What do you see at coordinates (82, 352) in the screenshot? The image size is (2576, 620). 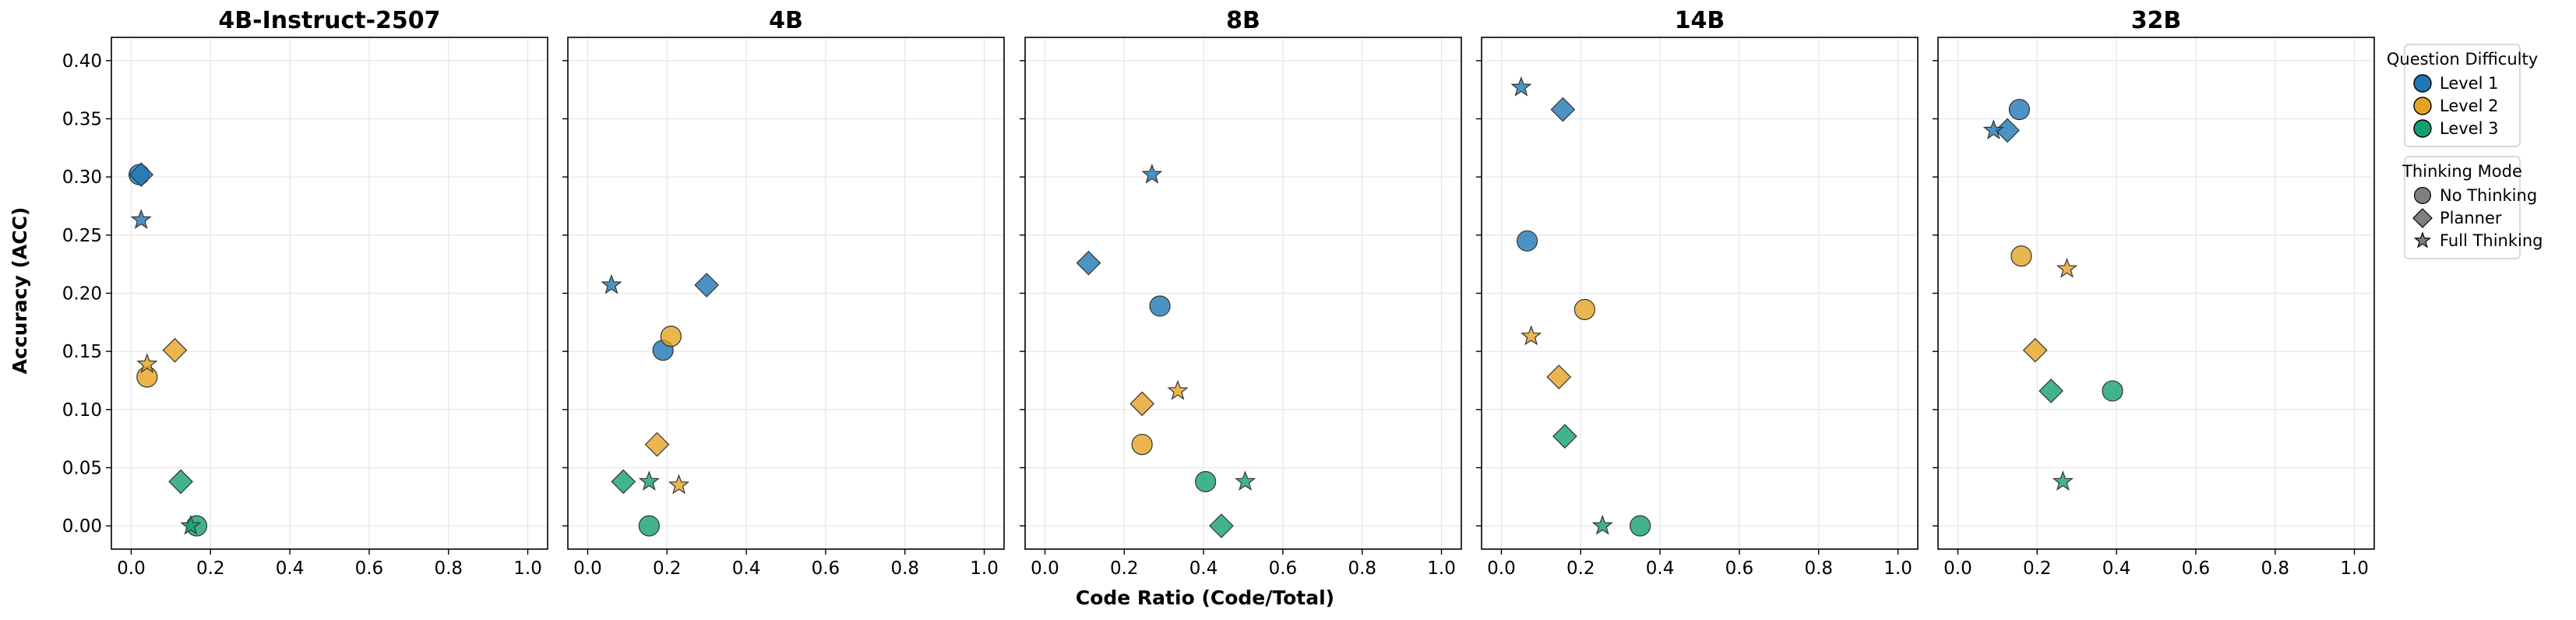 I see `y-tick-label: 0.15` at bounding box center [82, 352].